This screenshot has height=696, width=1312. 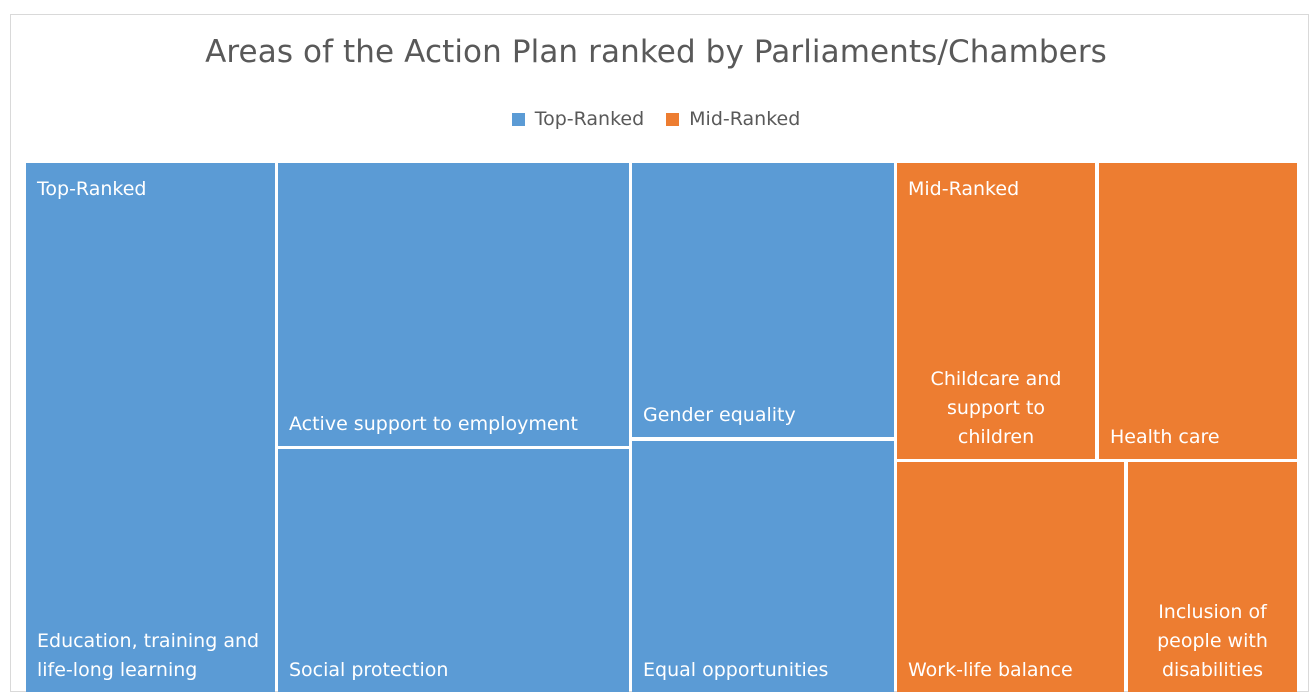 I want to click on tile-work-life-balance, so click(x=1010, y=577).